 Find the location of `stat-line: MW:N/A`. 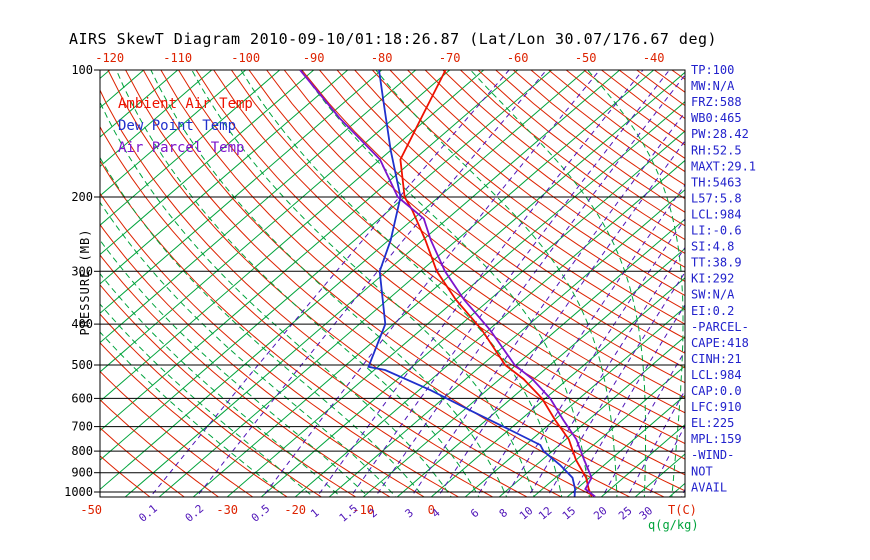

stat-line: MW:N/A is located at coordinates (713, 86).